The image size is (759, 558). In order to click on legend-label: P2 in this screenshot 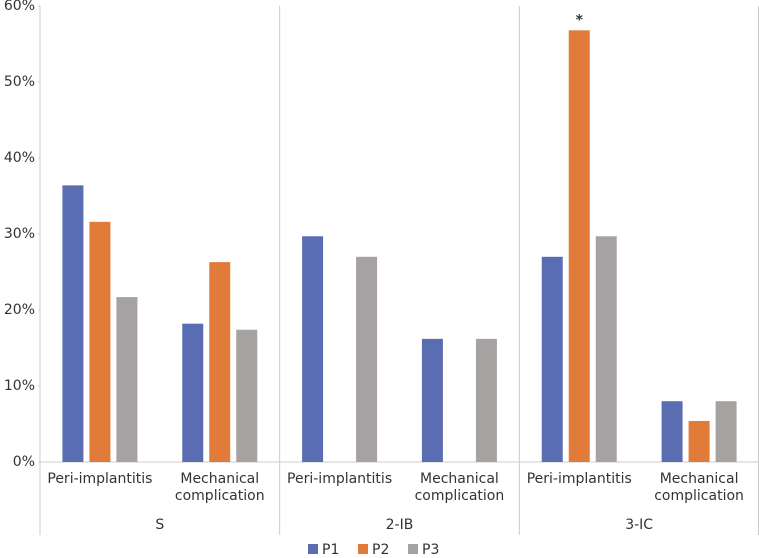, I will do `click(380, 550)`.